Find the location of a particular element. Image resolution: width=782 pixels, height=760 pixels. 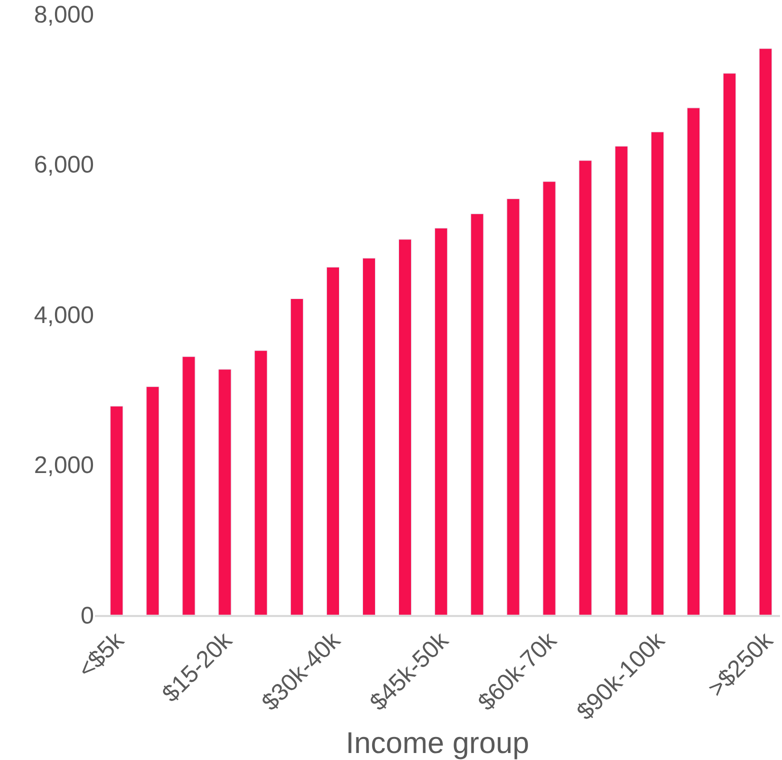

y-tick-label: 6,000 is located at coordinates (64, 165).